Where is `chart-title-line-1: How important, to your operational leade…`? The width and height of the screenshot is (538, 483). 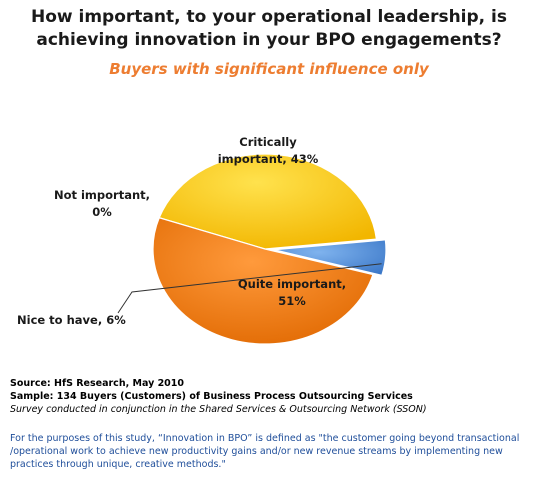 chart-title-line-1: How important, to your operational leade… is located at coordinates (269, 17).